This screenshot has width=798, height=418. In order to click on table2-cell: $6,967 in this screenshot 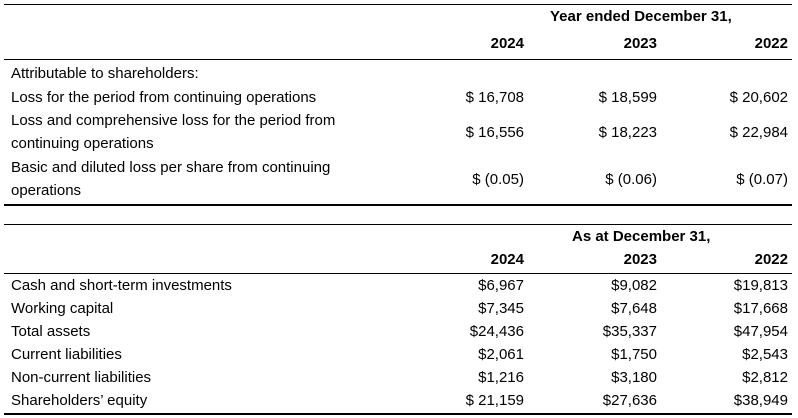, I will do `click(501, 285)`.